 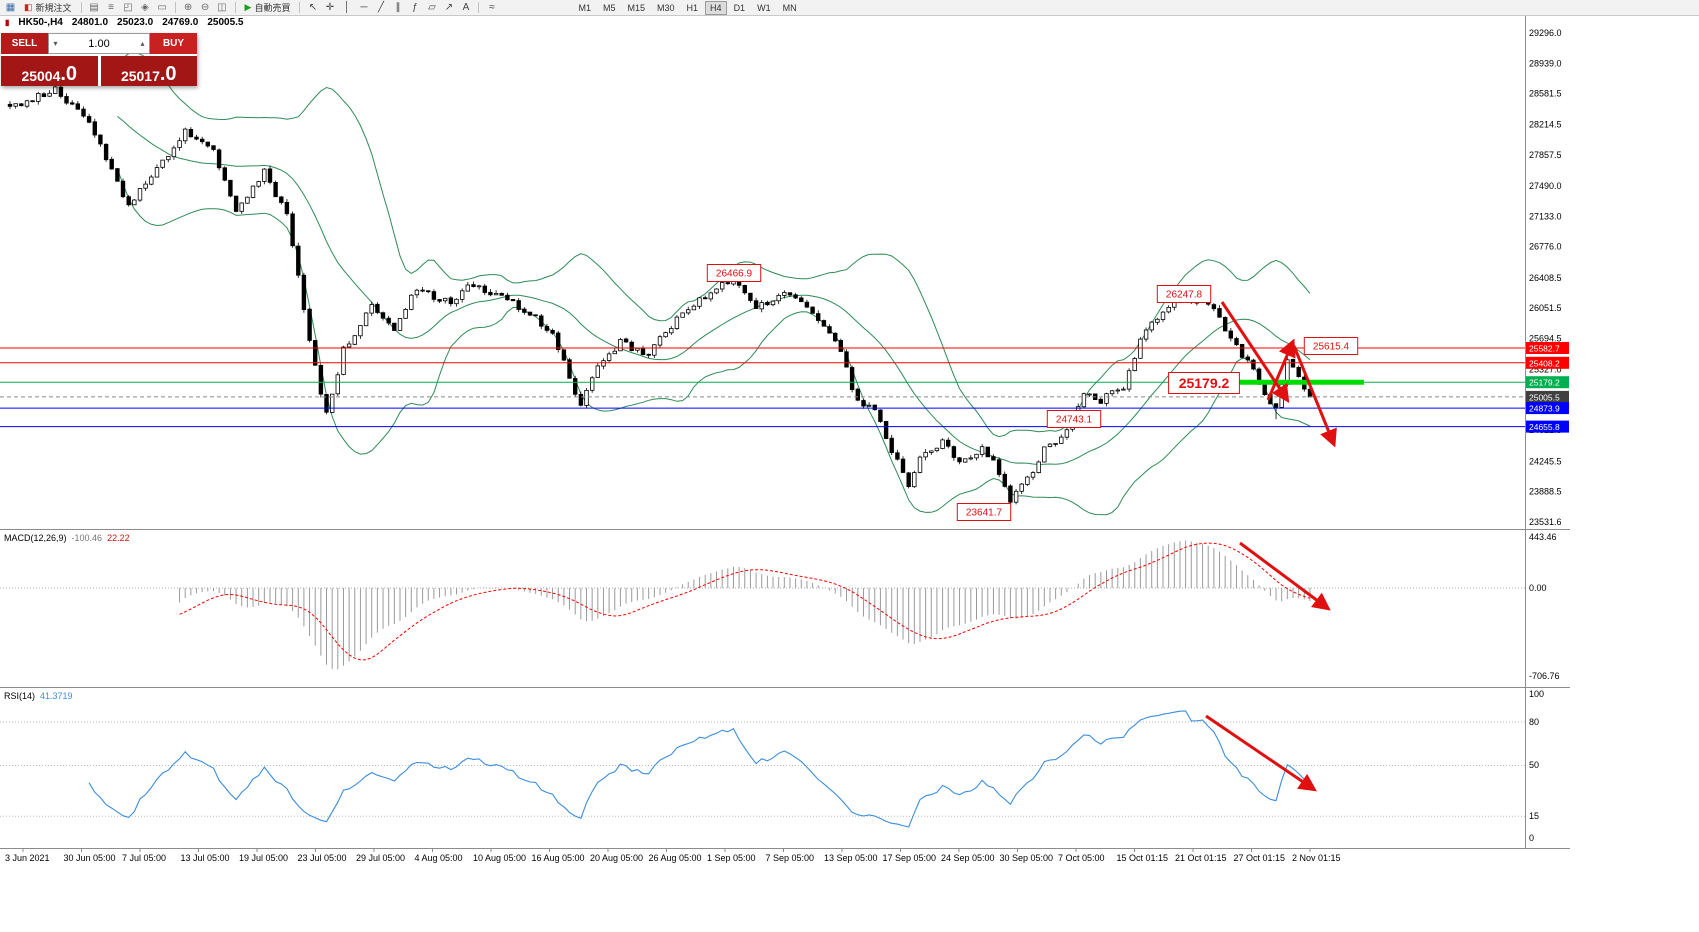 I want to click on timeframe-h4: H4, so click(x=716, y=7).